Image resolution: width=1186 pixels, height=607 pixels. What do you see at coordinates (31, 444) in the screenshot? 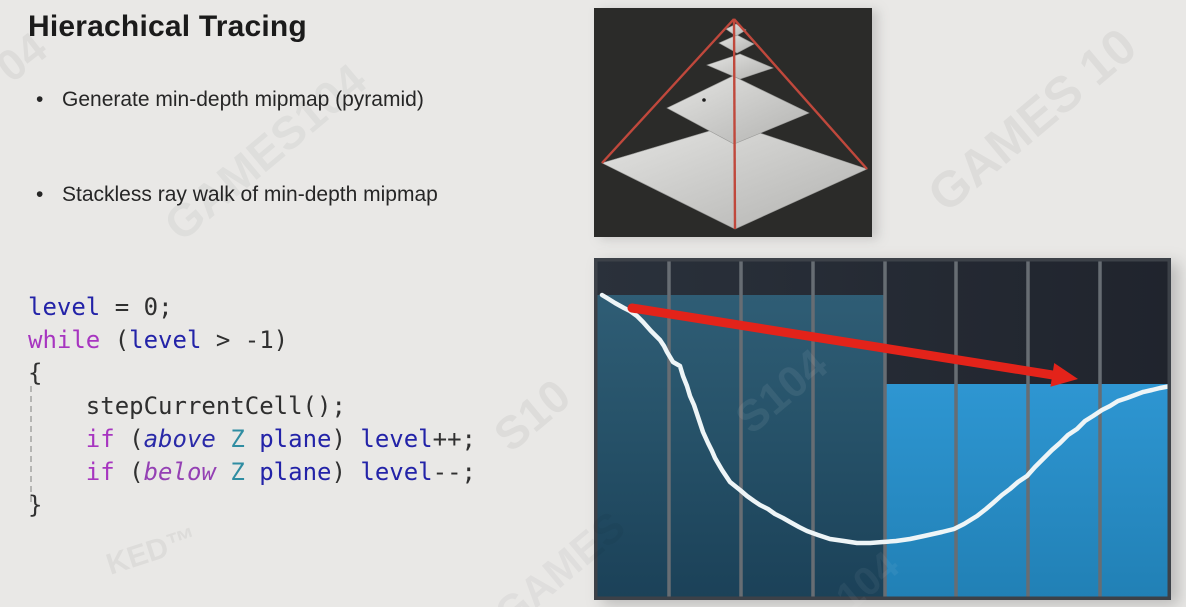
I see `code-indent-guide` at bounding box center [31, 444].